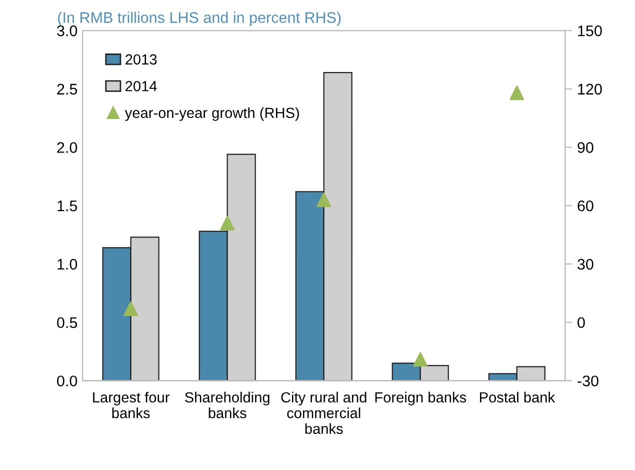  Describe the element at coordinates (586, 206) in the screenshot. I see `y2-tick-label: 60` at that location.